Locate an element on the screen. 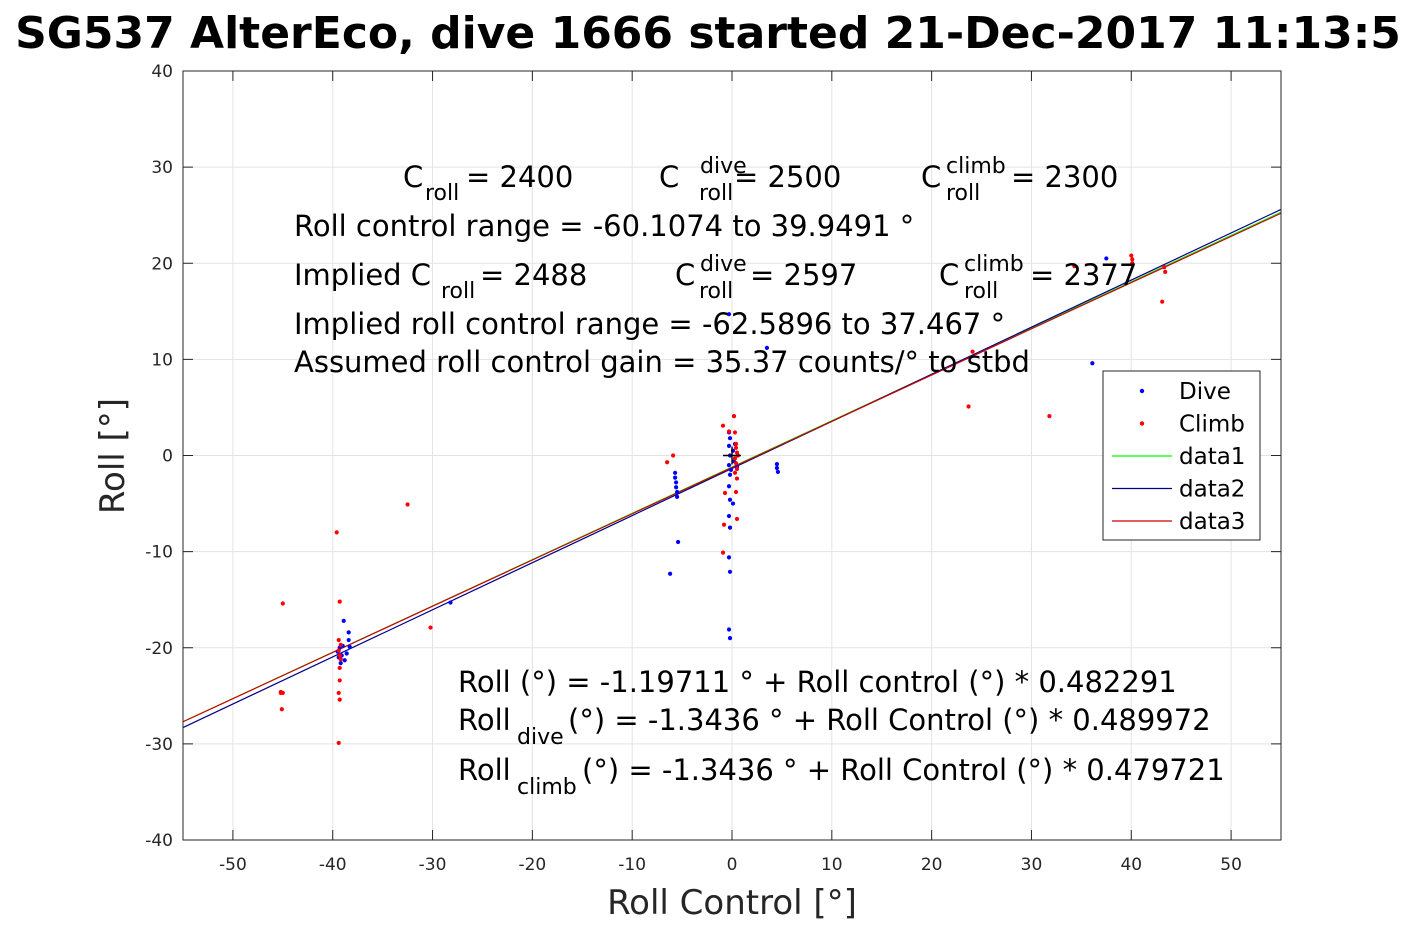 The image size is (1417, 945). implied-climb-sub: roll is located at coordinates (981, 291).